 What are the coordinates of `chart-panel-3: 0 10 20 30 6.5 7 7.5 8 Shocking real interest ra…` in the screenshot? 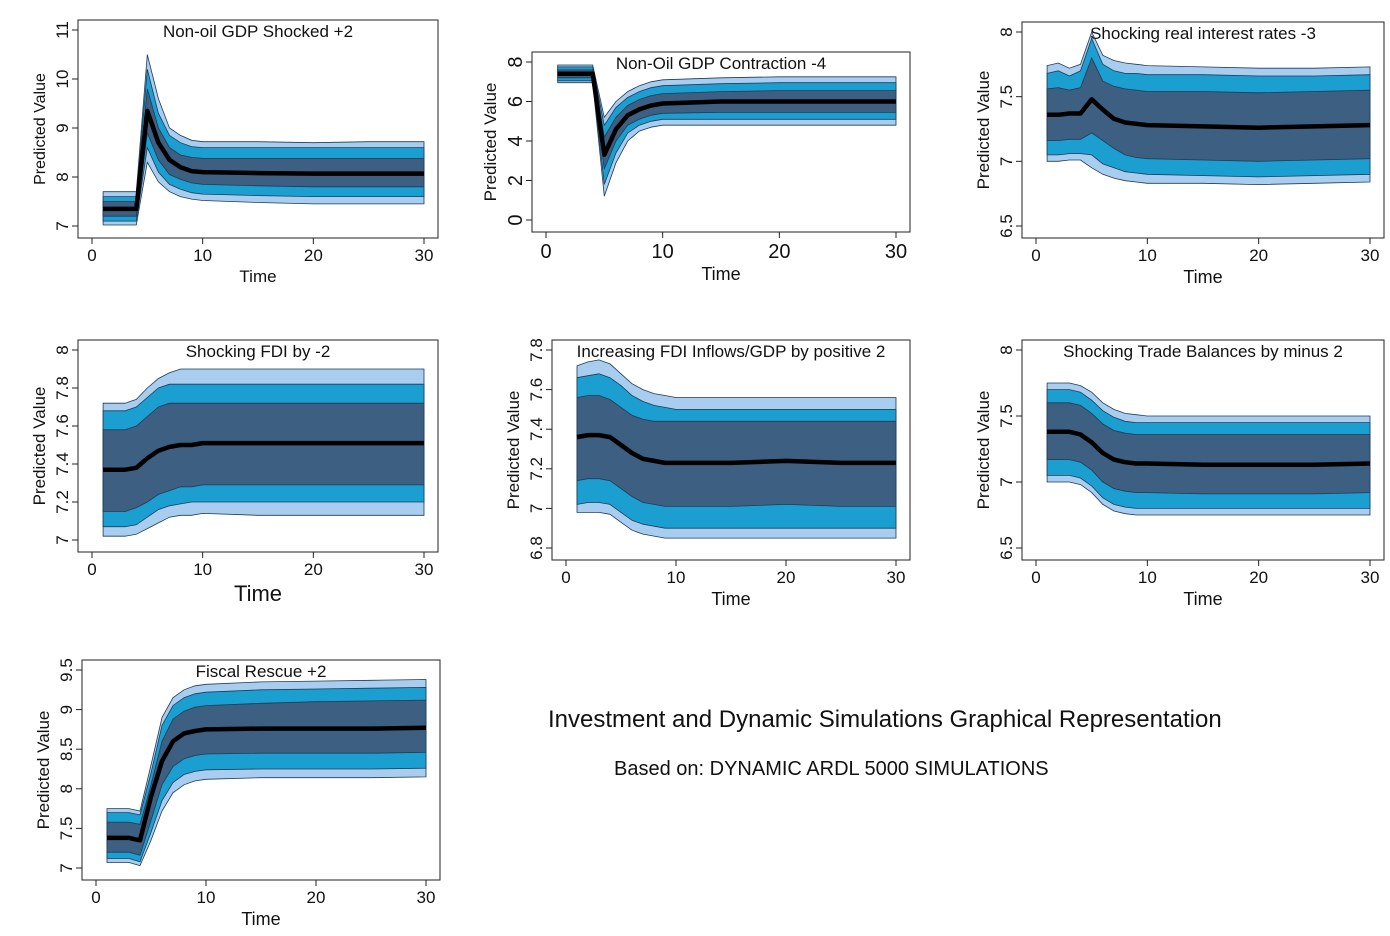 It's located at (1179, 154).